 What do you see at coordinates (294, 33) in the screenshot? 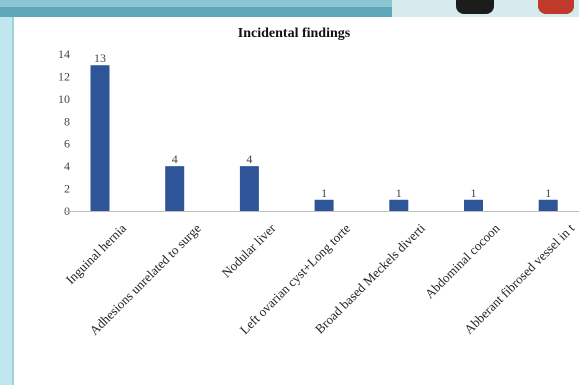
I see `chart-title: Incidental findings` at bounding box center [294, 33].